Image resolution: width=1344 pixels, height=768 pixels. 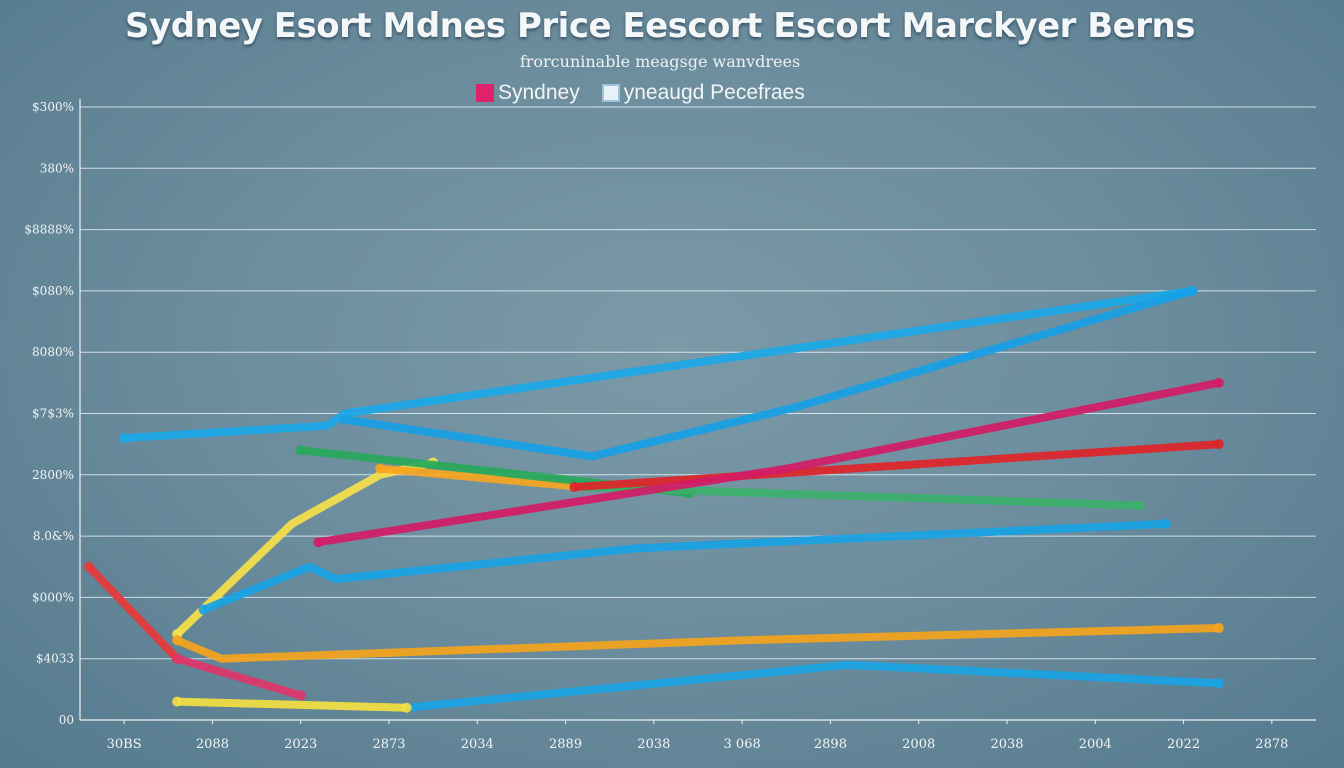 What do you see at coordinates (477, 744) in the screenshot?
I see `x-tick-label: 2034` at bounding box center [477, 744].